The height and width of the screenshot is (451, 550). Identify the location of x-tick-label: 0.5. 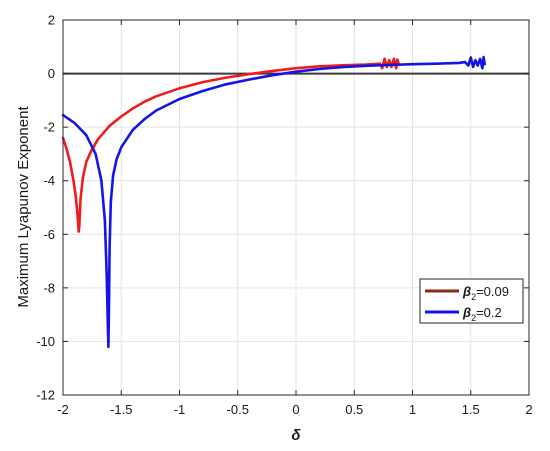
(354, 409).